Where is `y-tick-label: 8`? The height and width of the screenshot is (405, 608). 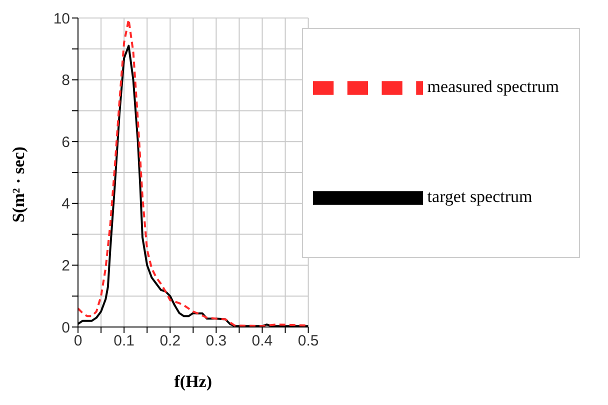
y-tick-label: 8 is located at coordinates (66, 81).